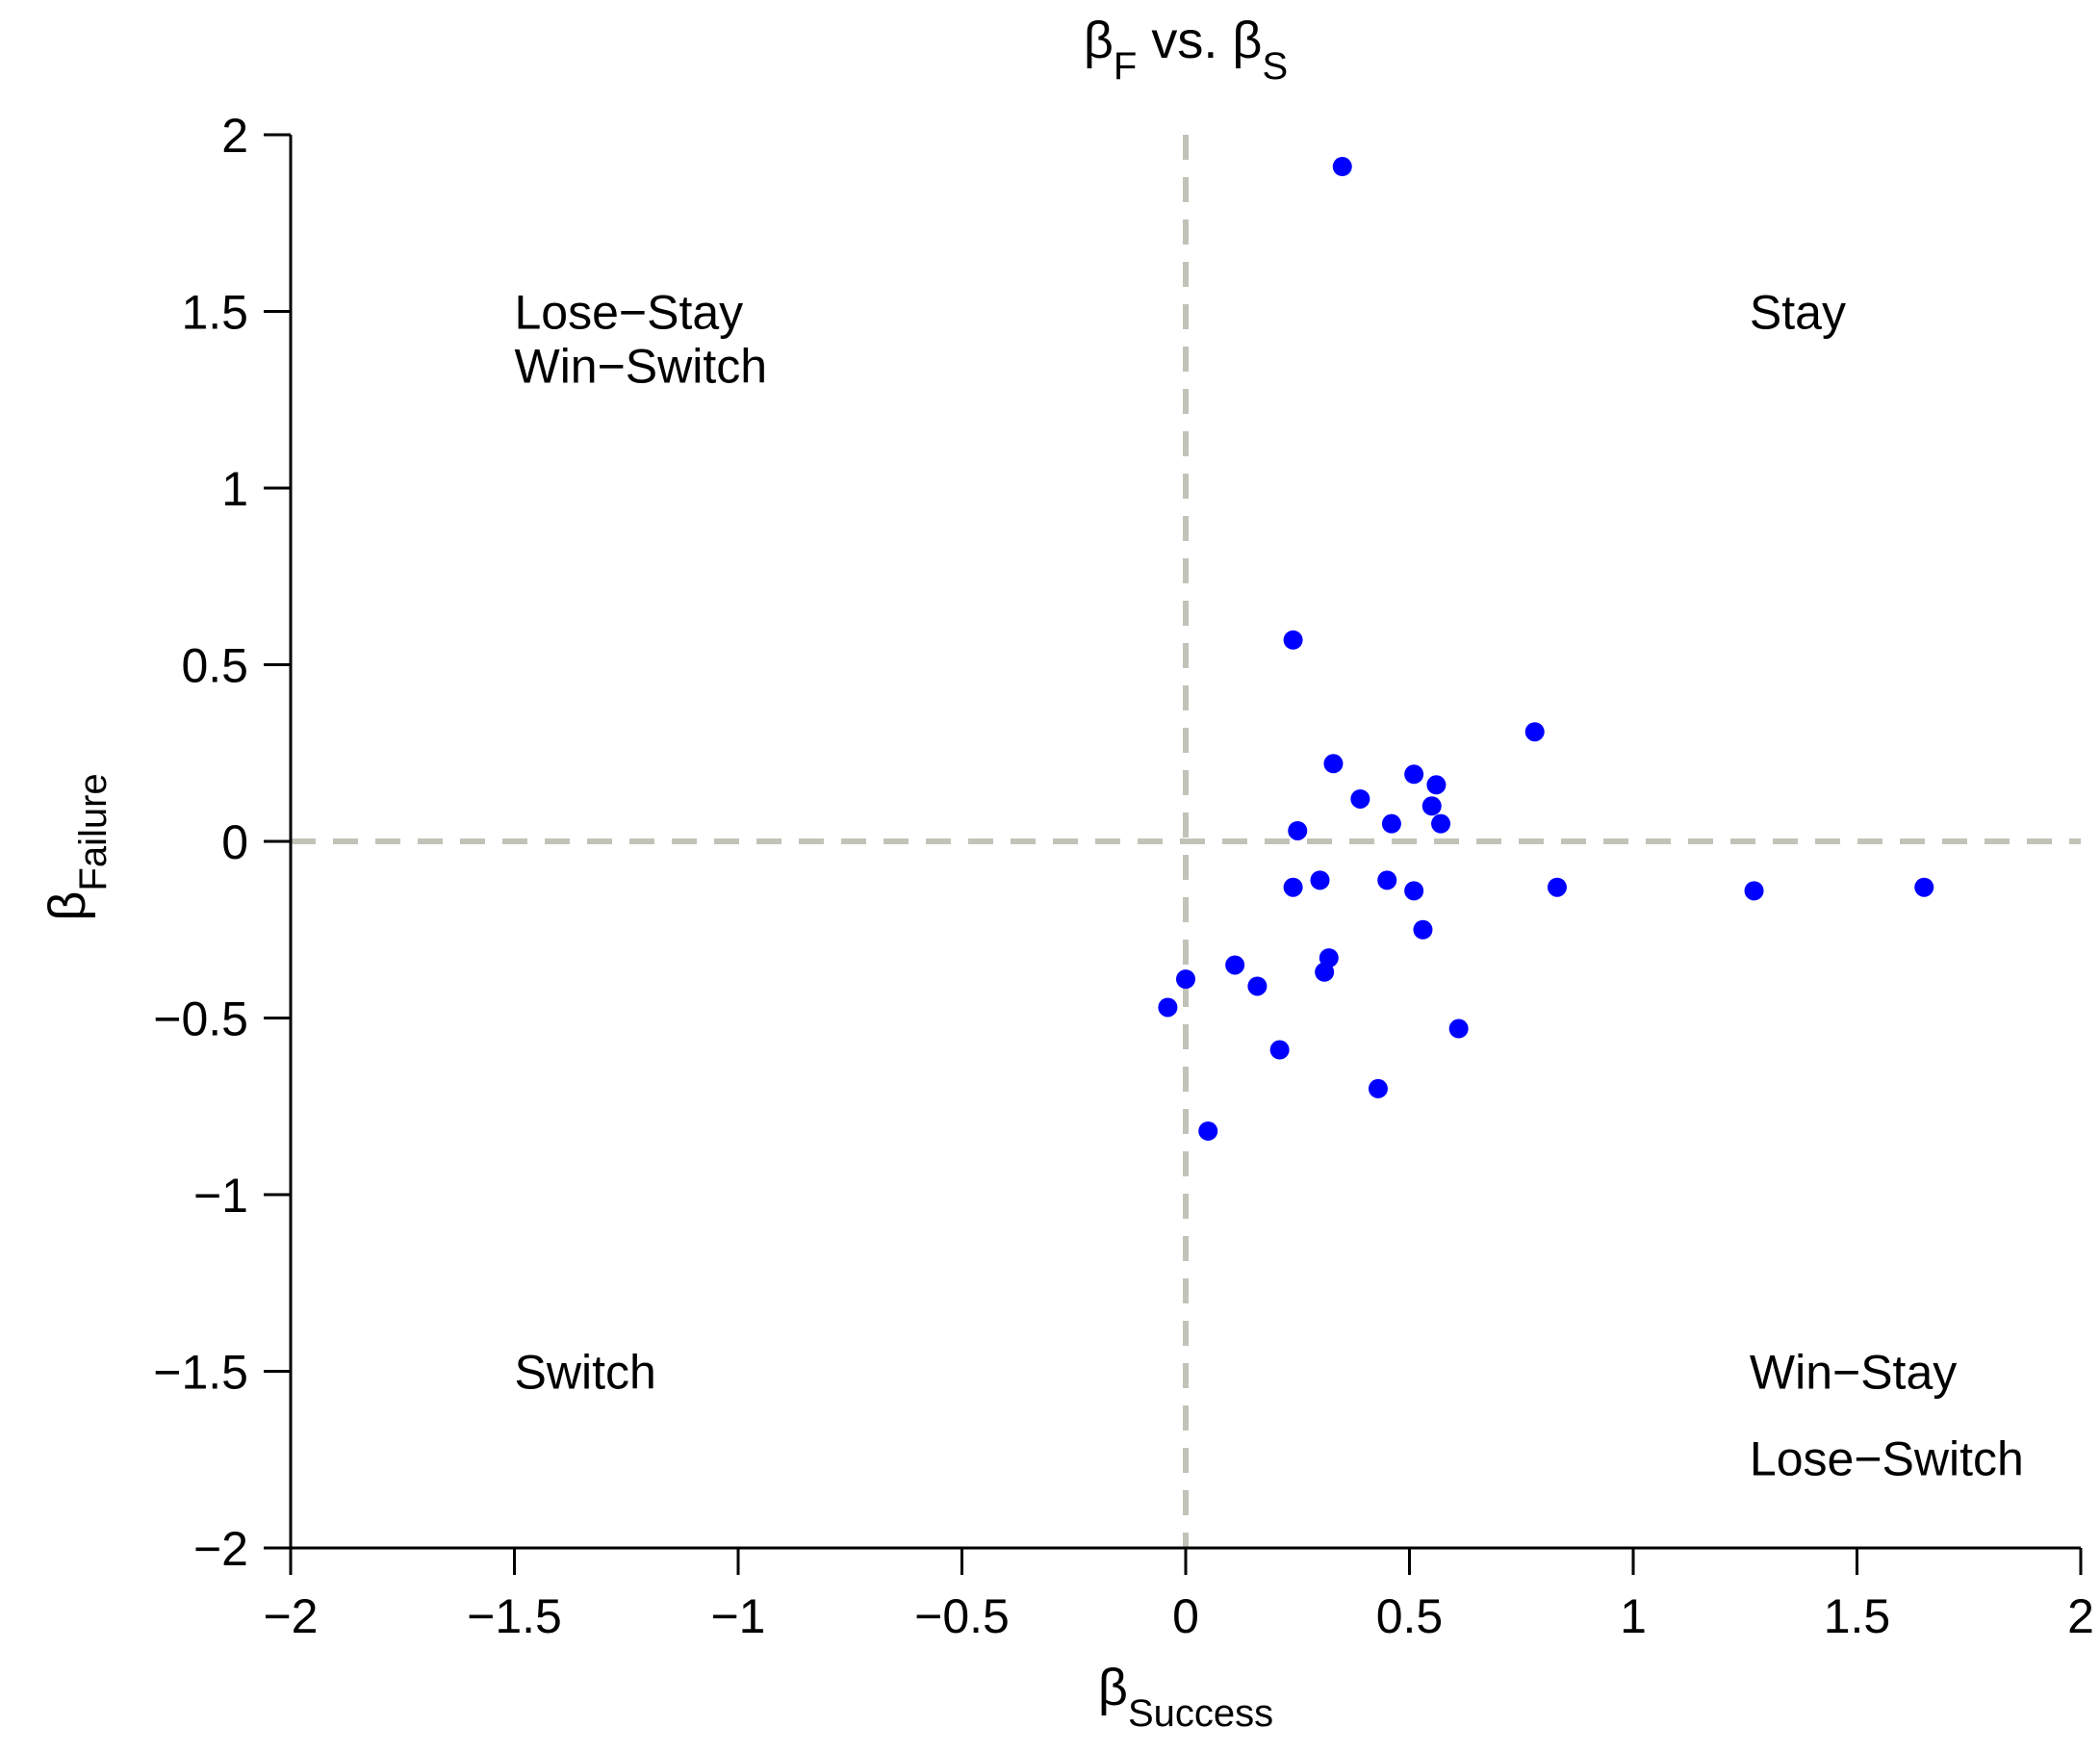 This screenshot has height=1753, width=2100. What do you see at coordinates (67, 906) in the screenshot?
I see `y-axis-label-main: β` at bounding box center [67, 906].